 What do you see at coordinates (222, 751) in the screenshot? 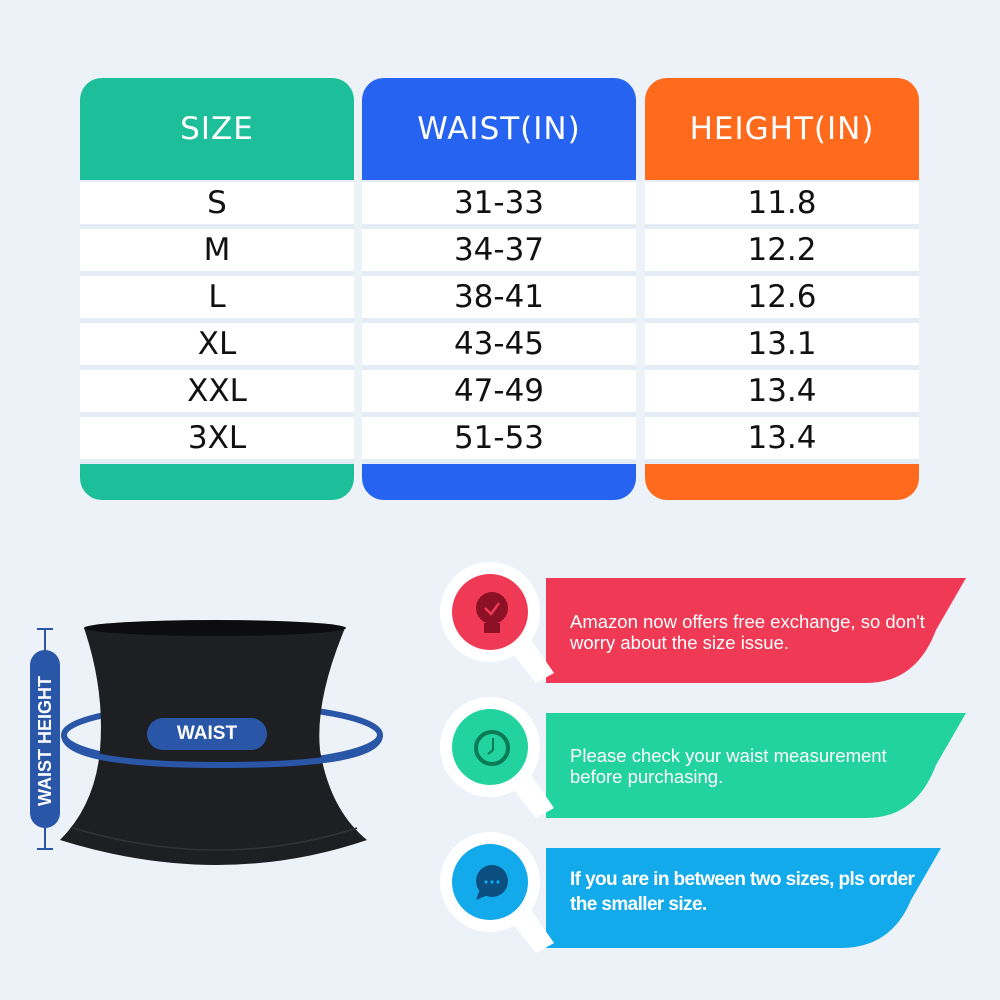
I see `waist-ring-front` at bounding box center [222, 751].